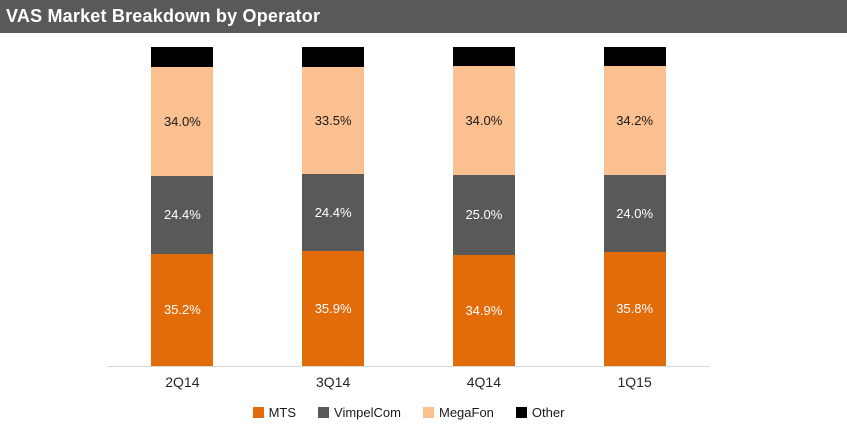 The height and width of the screenshot is (432, 847). I want to click on x-axis: 2Q14 3Q14 4Q14 1Q15, so click(408, 382).